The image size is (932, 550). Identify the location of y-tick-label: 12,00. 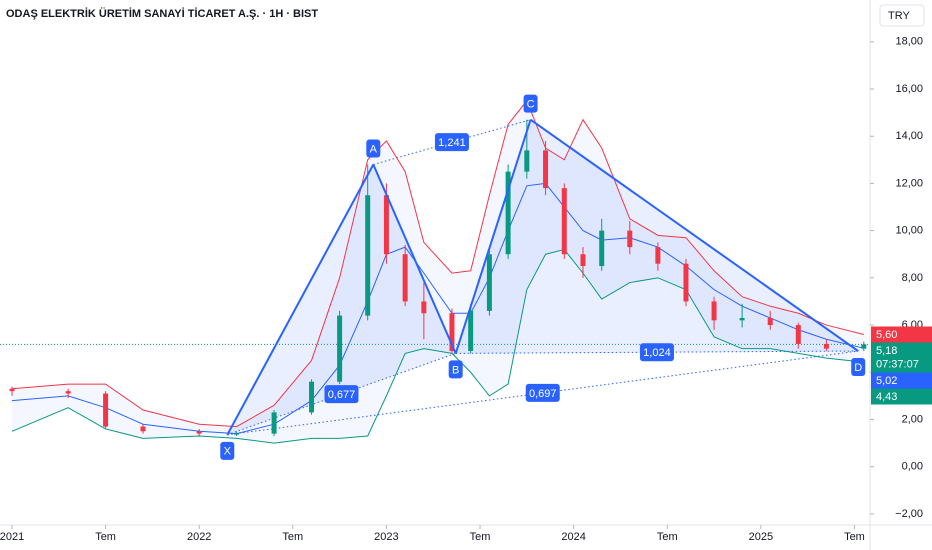
(909, 183).